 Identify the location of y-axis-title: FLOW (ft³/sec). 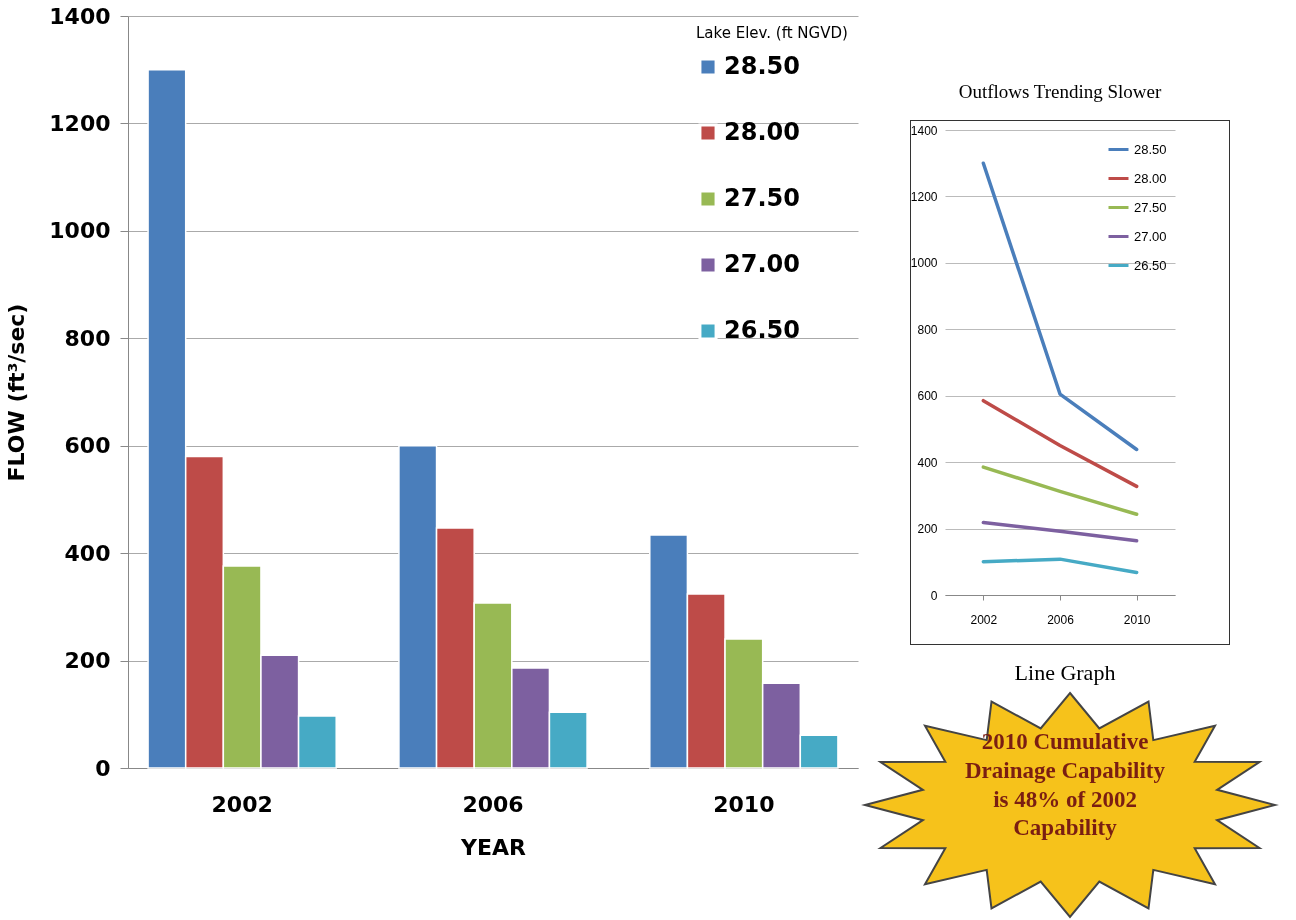
(17, 392).